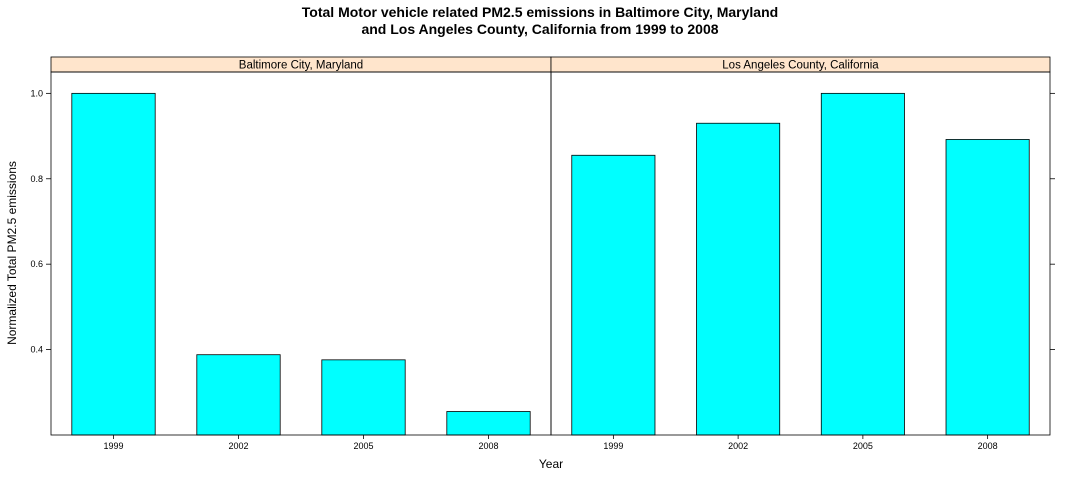  I want to click on y-tick-label: 0.6, so click(36, 264).